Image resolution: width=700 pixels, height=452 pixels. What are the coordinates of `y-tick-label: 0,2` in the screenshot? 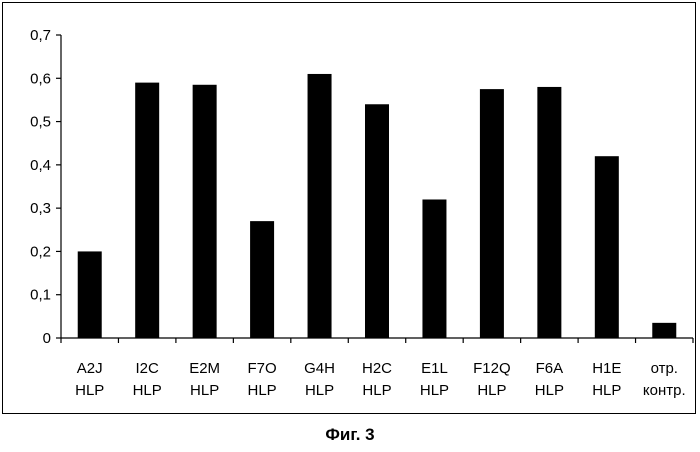 It's located at (40, 251).